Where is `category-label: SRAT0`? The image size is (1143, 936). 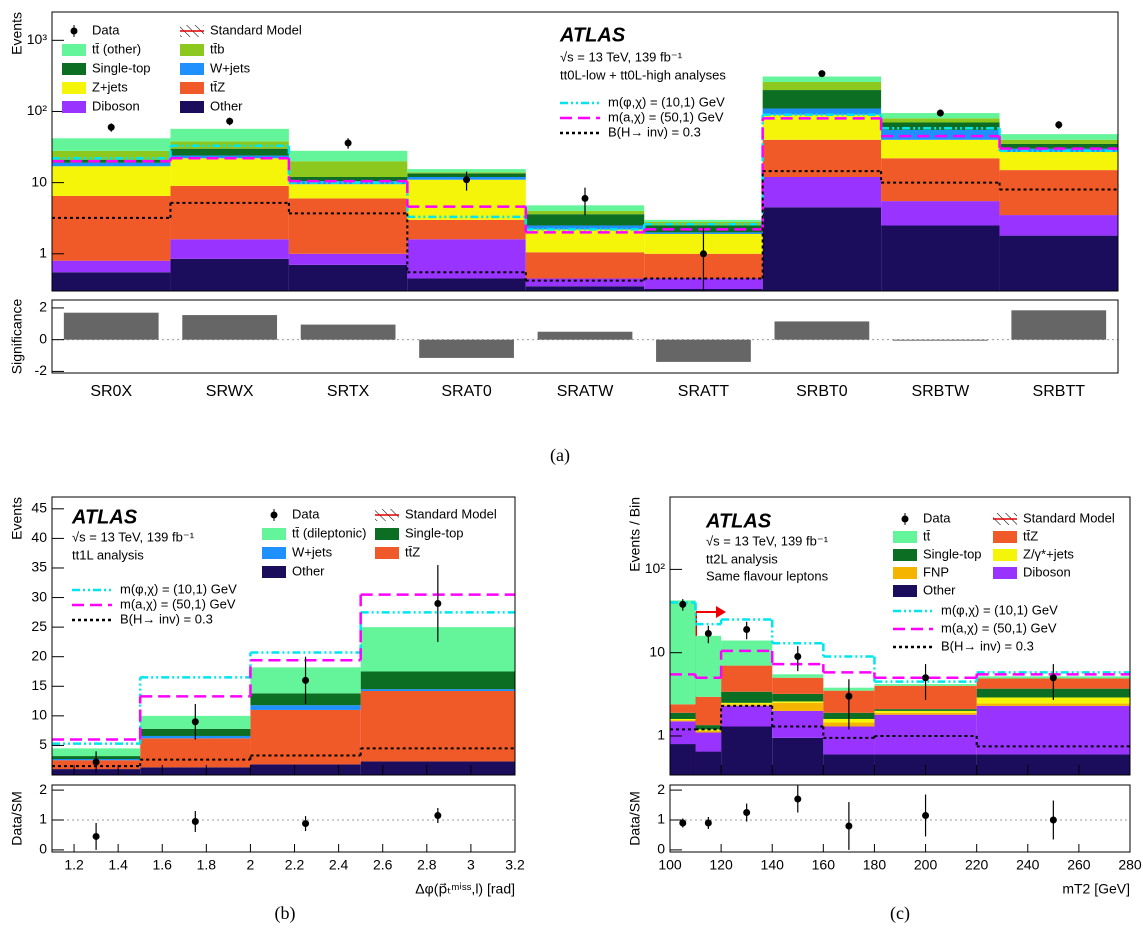
category-label: SRAT0 is located at coordinates (466, 391).